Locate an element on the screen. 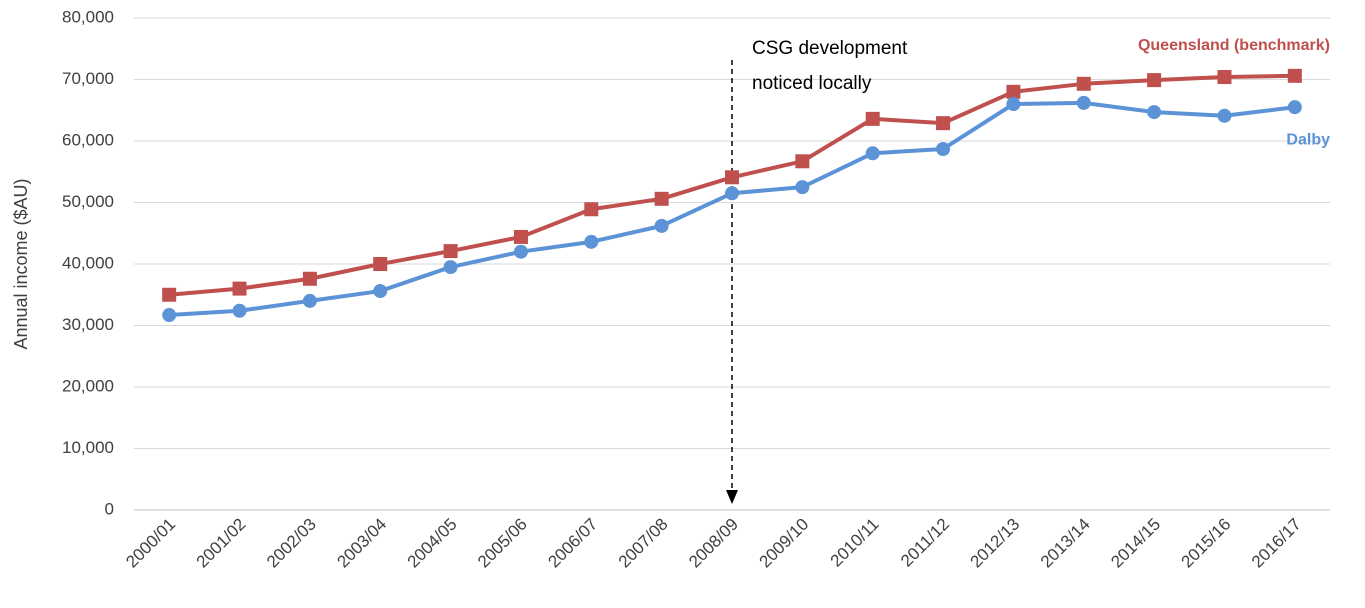 Image resolution: width=1365 pixels, height=608 pixels. x-tick-label: 2002/03 is located at coordinates (291, 543).